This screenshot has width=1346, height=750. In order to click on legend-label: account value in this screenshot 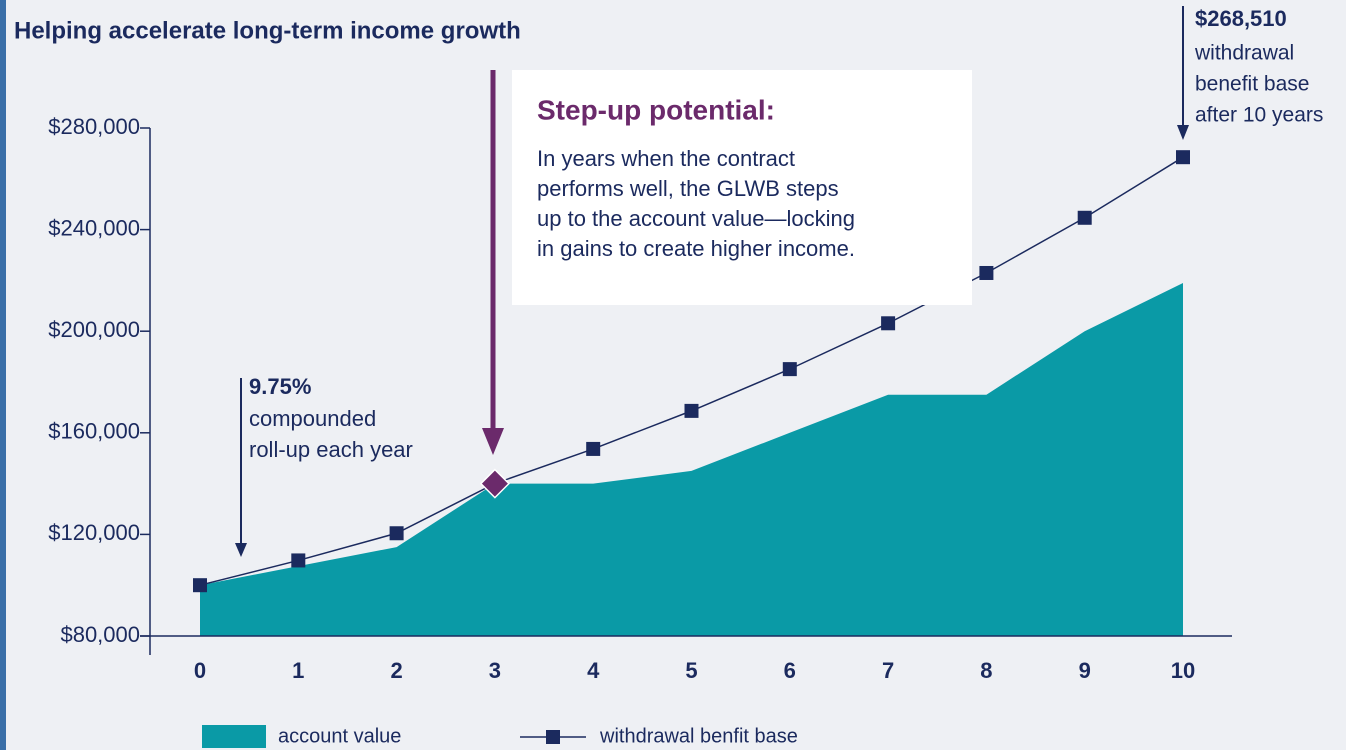, I will do `click(339, 736)`.